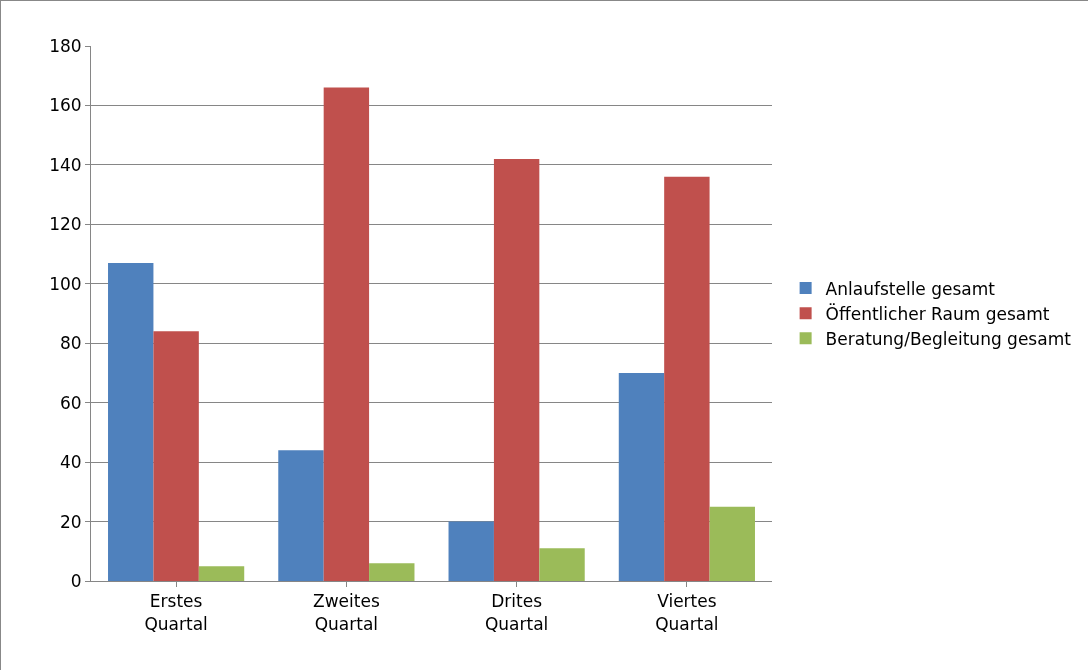 Image resolution: width=1088 pixels, height=670 pixels. Describe the element at coordinates (65, 224) in the screenshot. I see `y-tick-label: 120` at that location.